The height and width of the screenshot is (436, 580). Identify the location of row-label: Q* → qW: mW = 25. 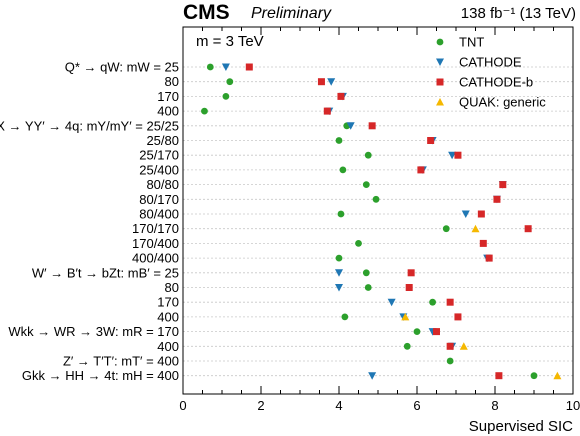
(122, 67).